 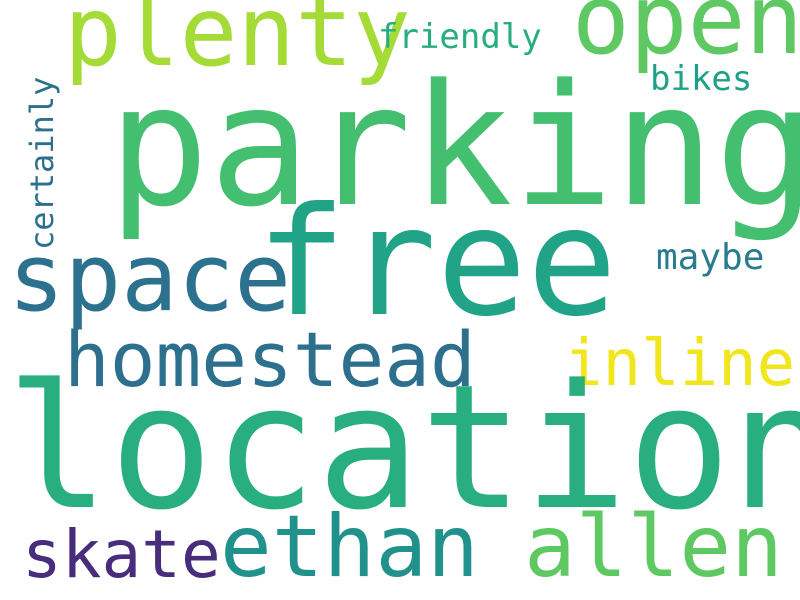 What do you see at coordinates (680, 364) in the screenshot?
I see `word-inline: inline` at bounding box center [680, 364].